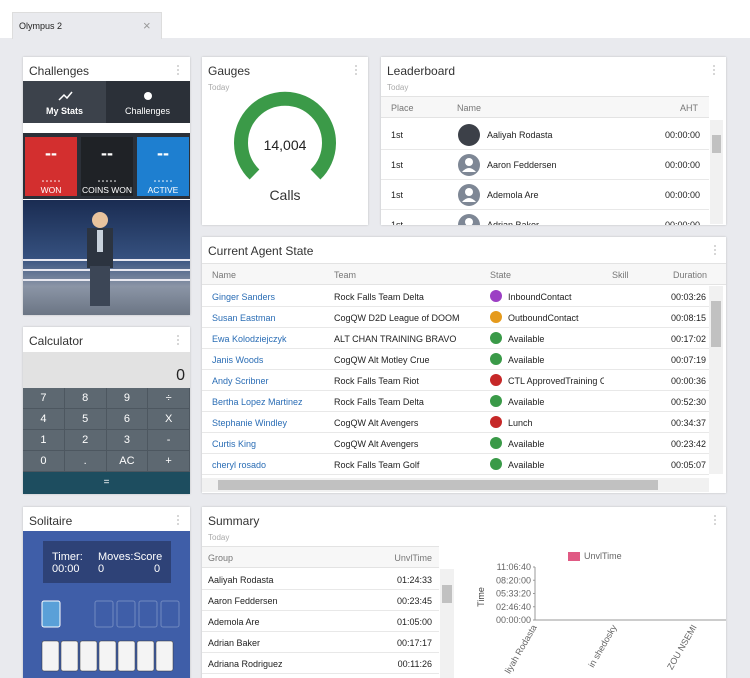 The width and height of the screenshot is (750, 678). Describe the element at coordinates (100, 220) in the screenshot. I see `figure-head` at that location.